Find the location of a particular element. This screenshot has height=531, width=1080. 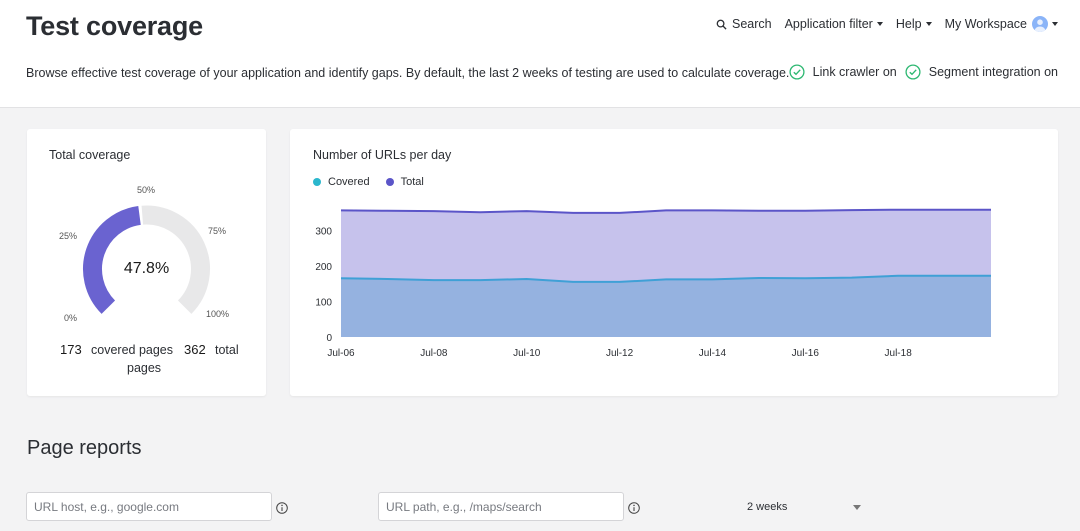

series-covered-line is located at coordinates (665, 278).